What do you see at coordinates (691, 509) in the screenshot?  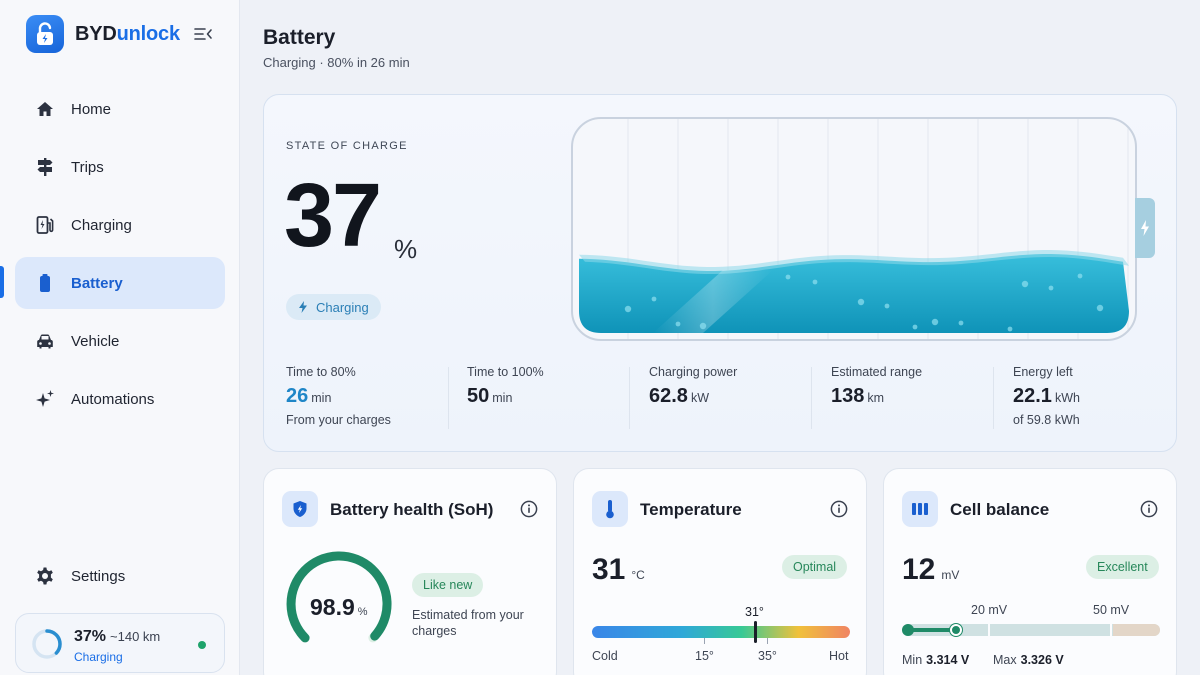 I see `card-title: Temperature` at bounding box center [691, 509].